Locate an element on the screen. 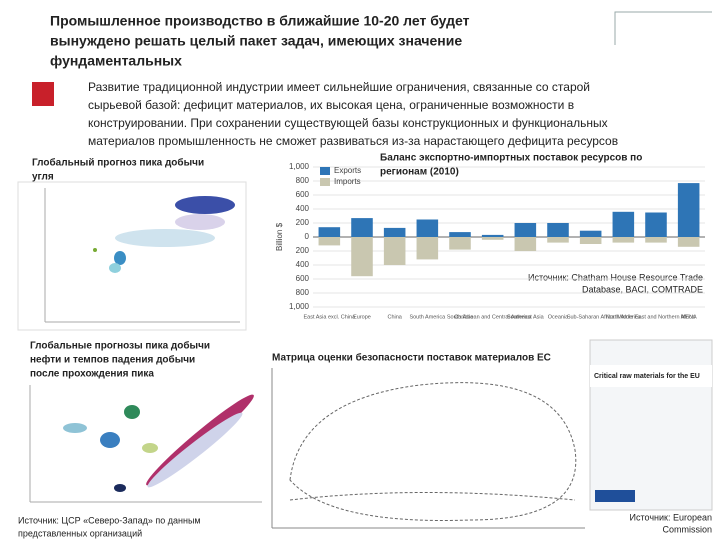  caption: после прохождения пика is located at coordinates (92, 374).